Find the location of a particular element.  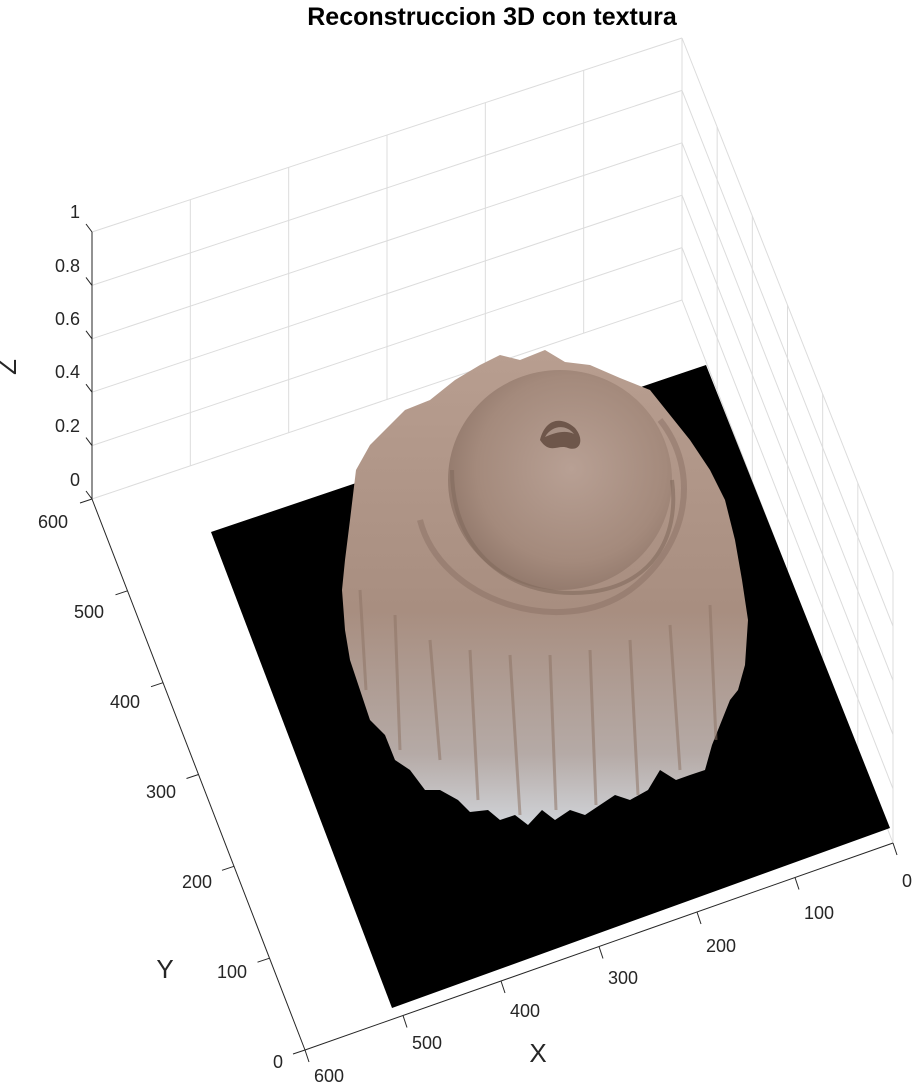

dome-bump is located at coordinates (560, 434).